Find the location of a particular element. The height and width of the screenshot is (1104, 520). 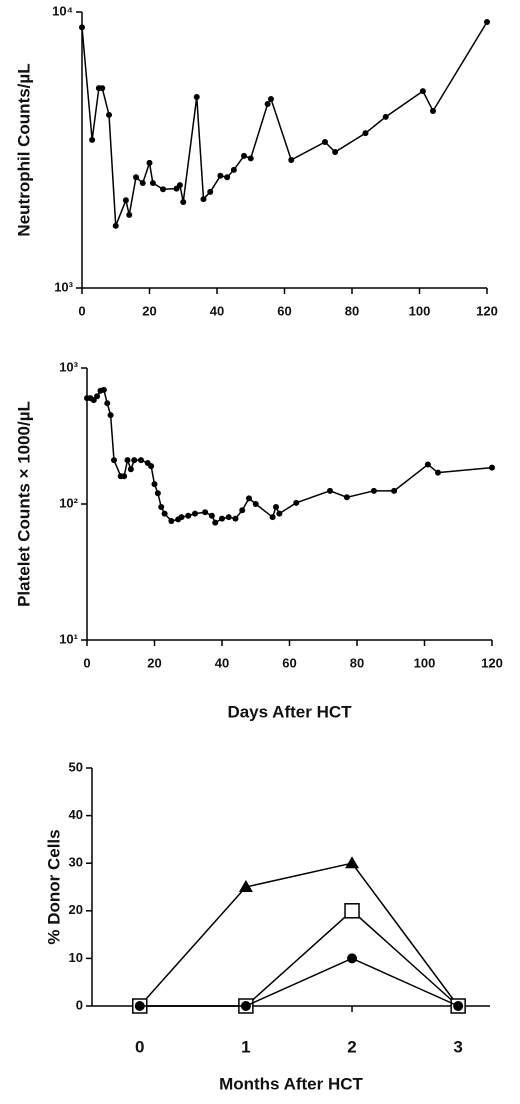

y-tick-label: 0 is located at coordinates (79, 1004).